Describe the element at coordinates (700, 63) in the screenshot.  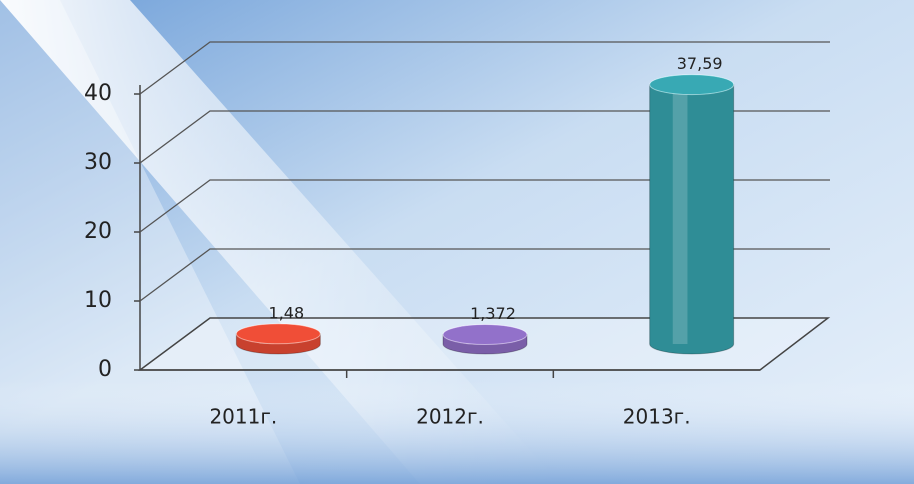
I see `value-label: 37,59` at that location.